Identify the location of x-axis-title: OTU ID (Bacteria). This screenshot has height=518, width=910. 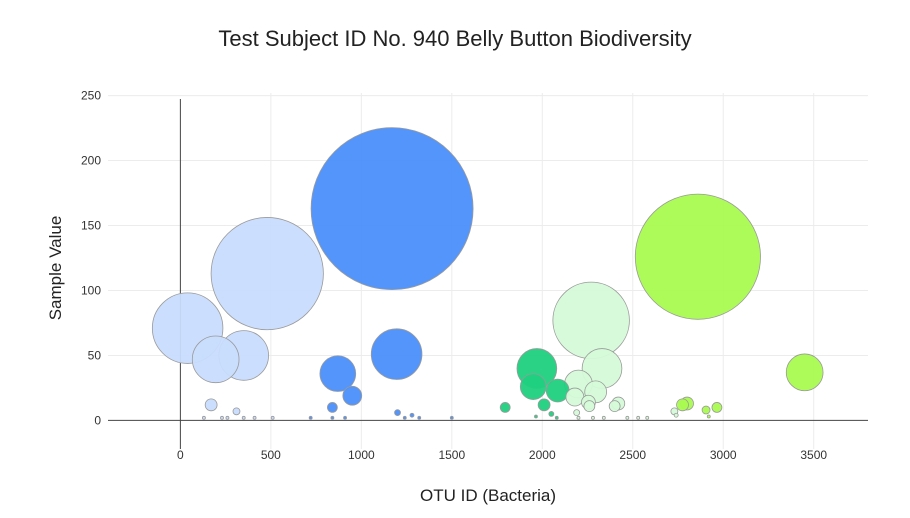
(488, 495).